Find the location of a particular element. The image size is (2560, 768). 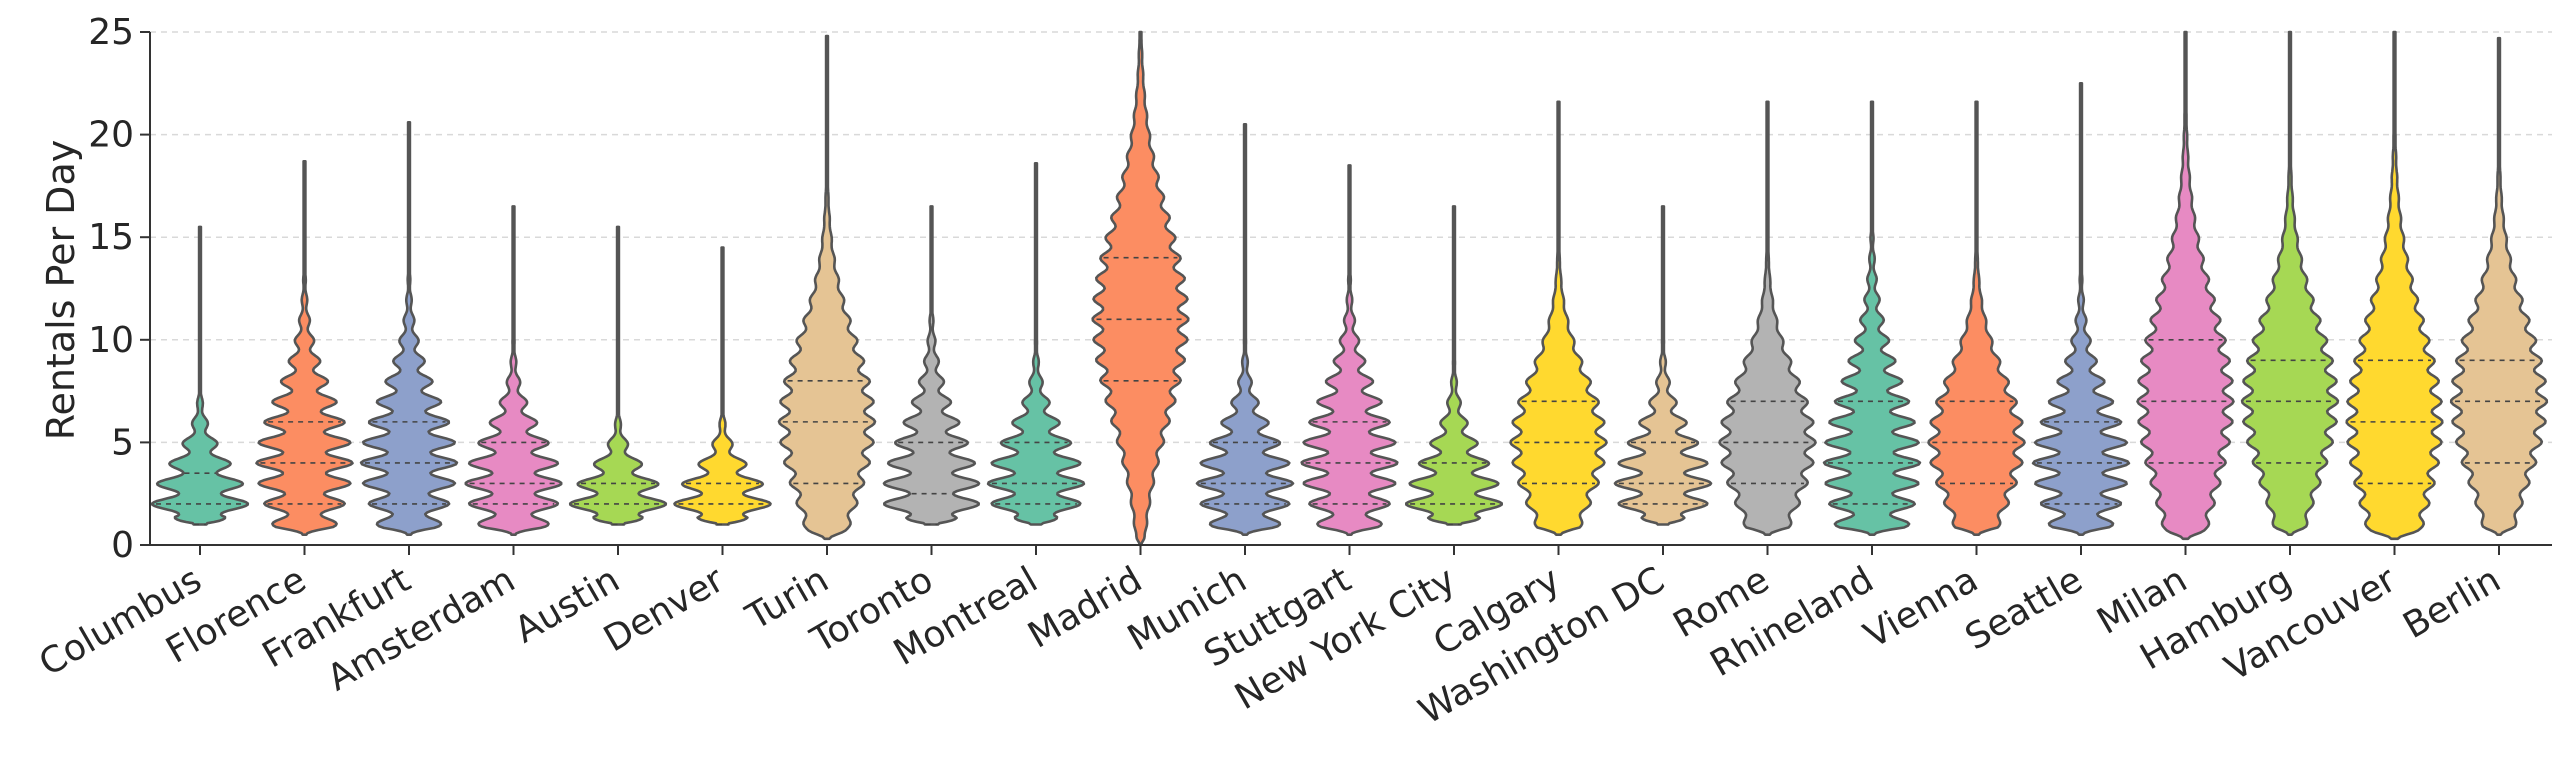

violin-denver is located at coordinates (722, 386).